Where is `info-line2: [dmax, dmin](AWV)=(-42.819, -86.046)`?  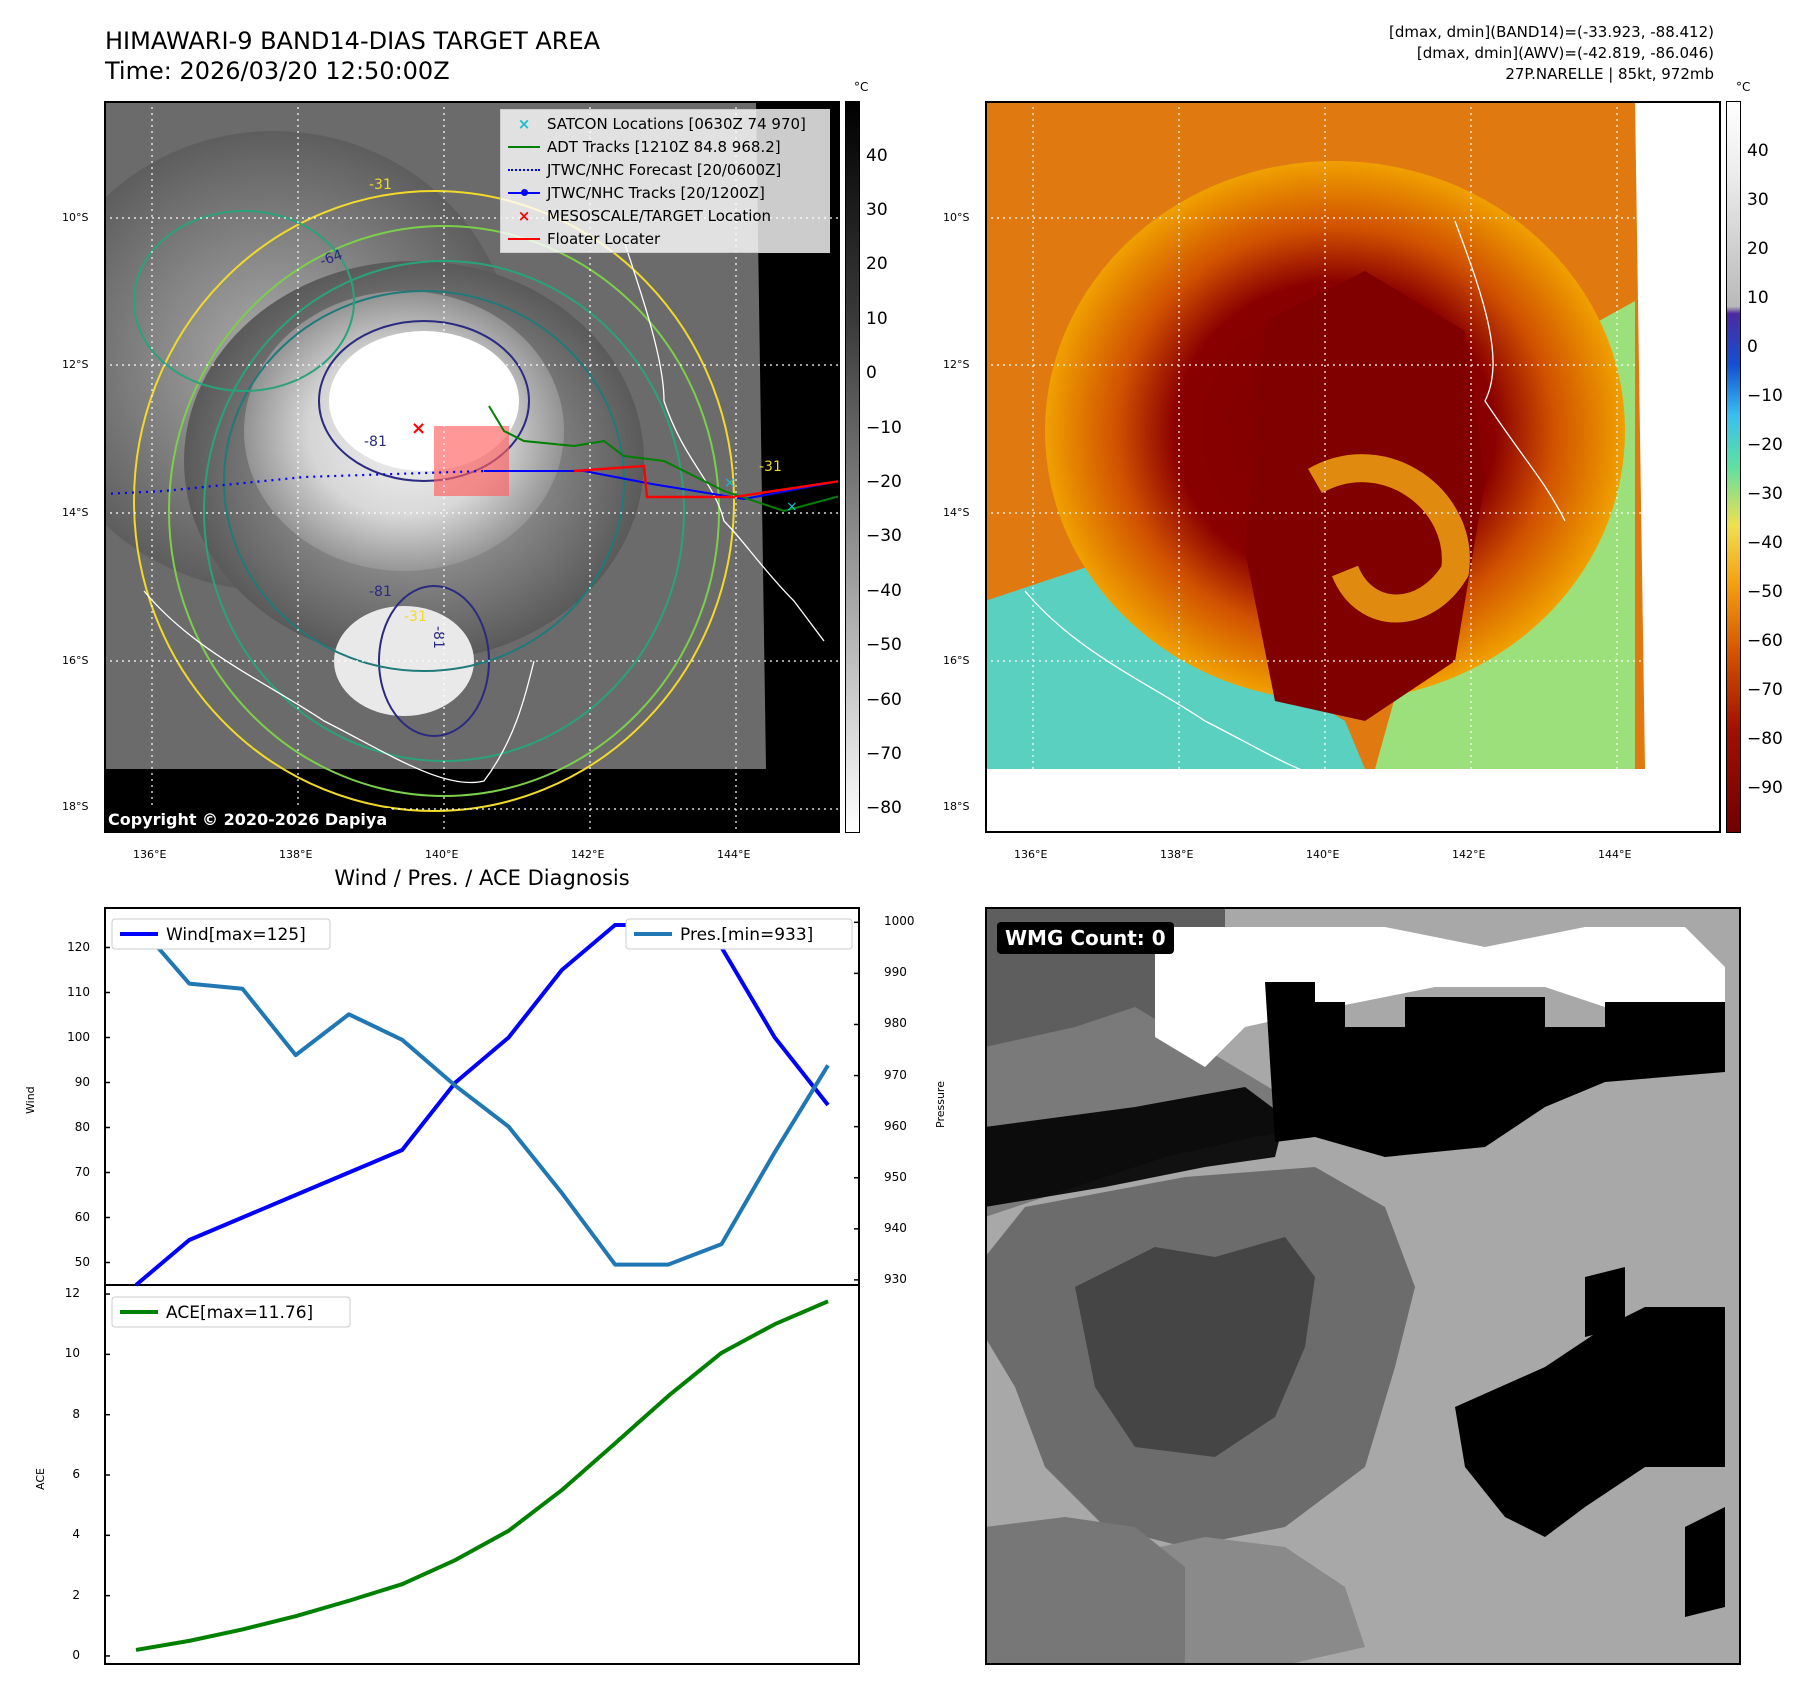
info-line2: [dmax, dmin](AWV)=(-42.819, -86.046) is located at coordinates (1565, 53).